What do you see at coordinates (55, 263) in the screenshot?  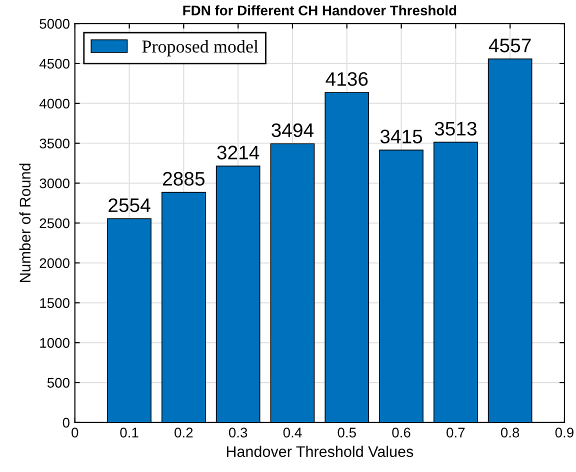 I see `y-tick-label: 2000` at bounding box center [55, 263].